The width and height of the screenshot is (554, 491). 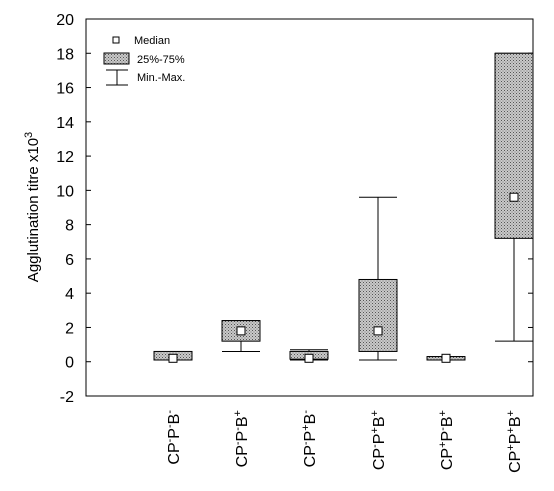 I want to click on legend-whisker-label: Min.-Max., so click(x=161, y=78).